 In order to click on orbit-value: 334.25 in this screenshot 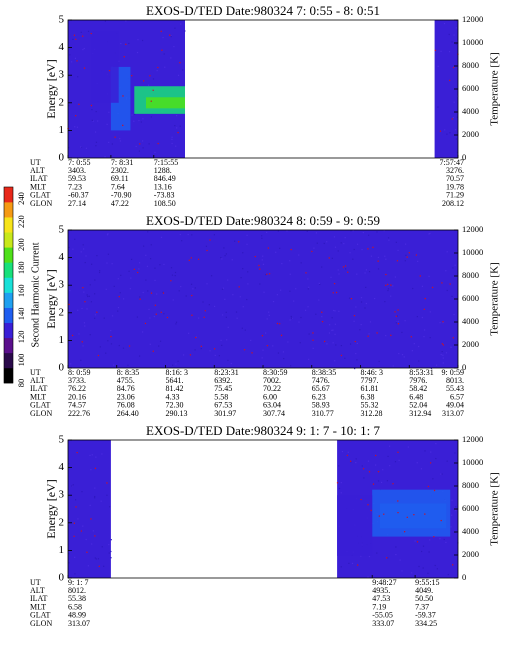, I will do `click(426, 623)`.